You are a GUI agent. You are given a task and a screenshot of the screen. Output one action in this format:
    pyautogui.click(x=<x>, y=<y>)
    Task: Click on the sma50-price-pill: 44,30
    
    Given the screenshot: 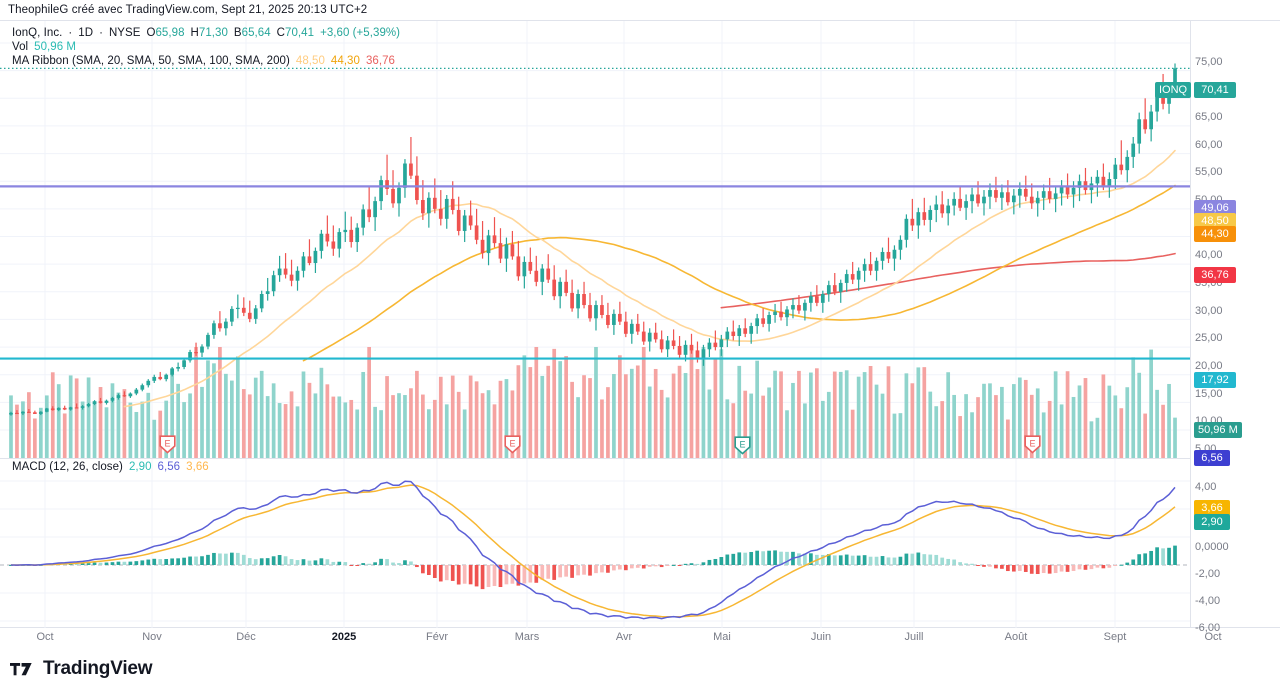 What is the action you would take?
    pyautogui.click(x=1215, y=234)
    